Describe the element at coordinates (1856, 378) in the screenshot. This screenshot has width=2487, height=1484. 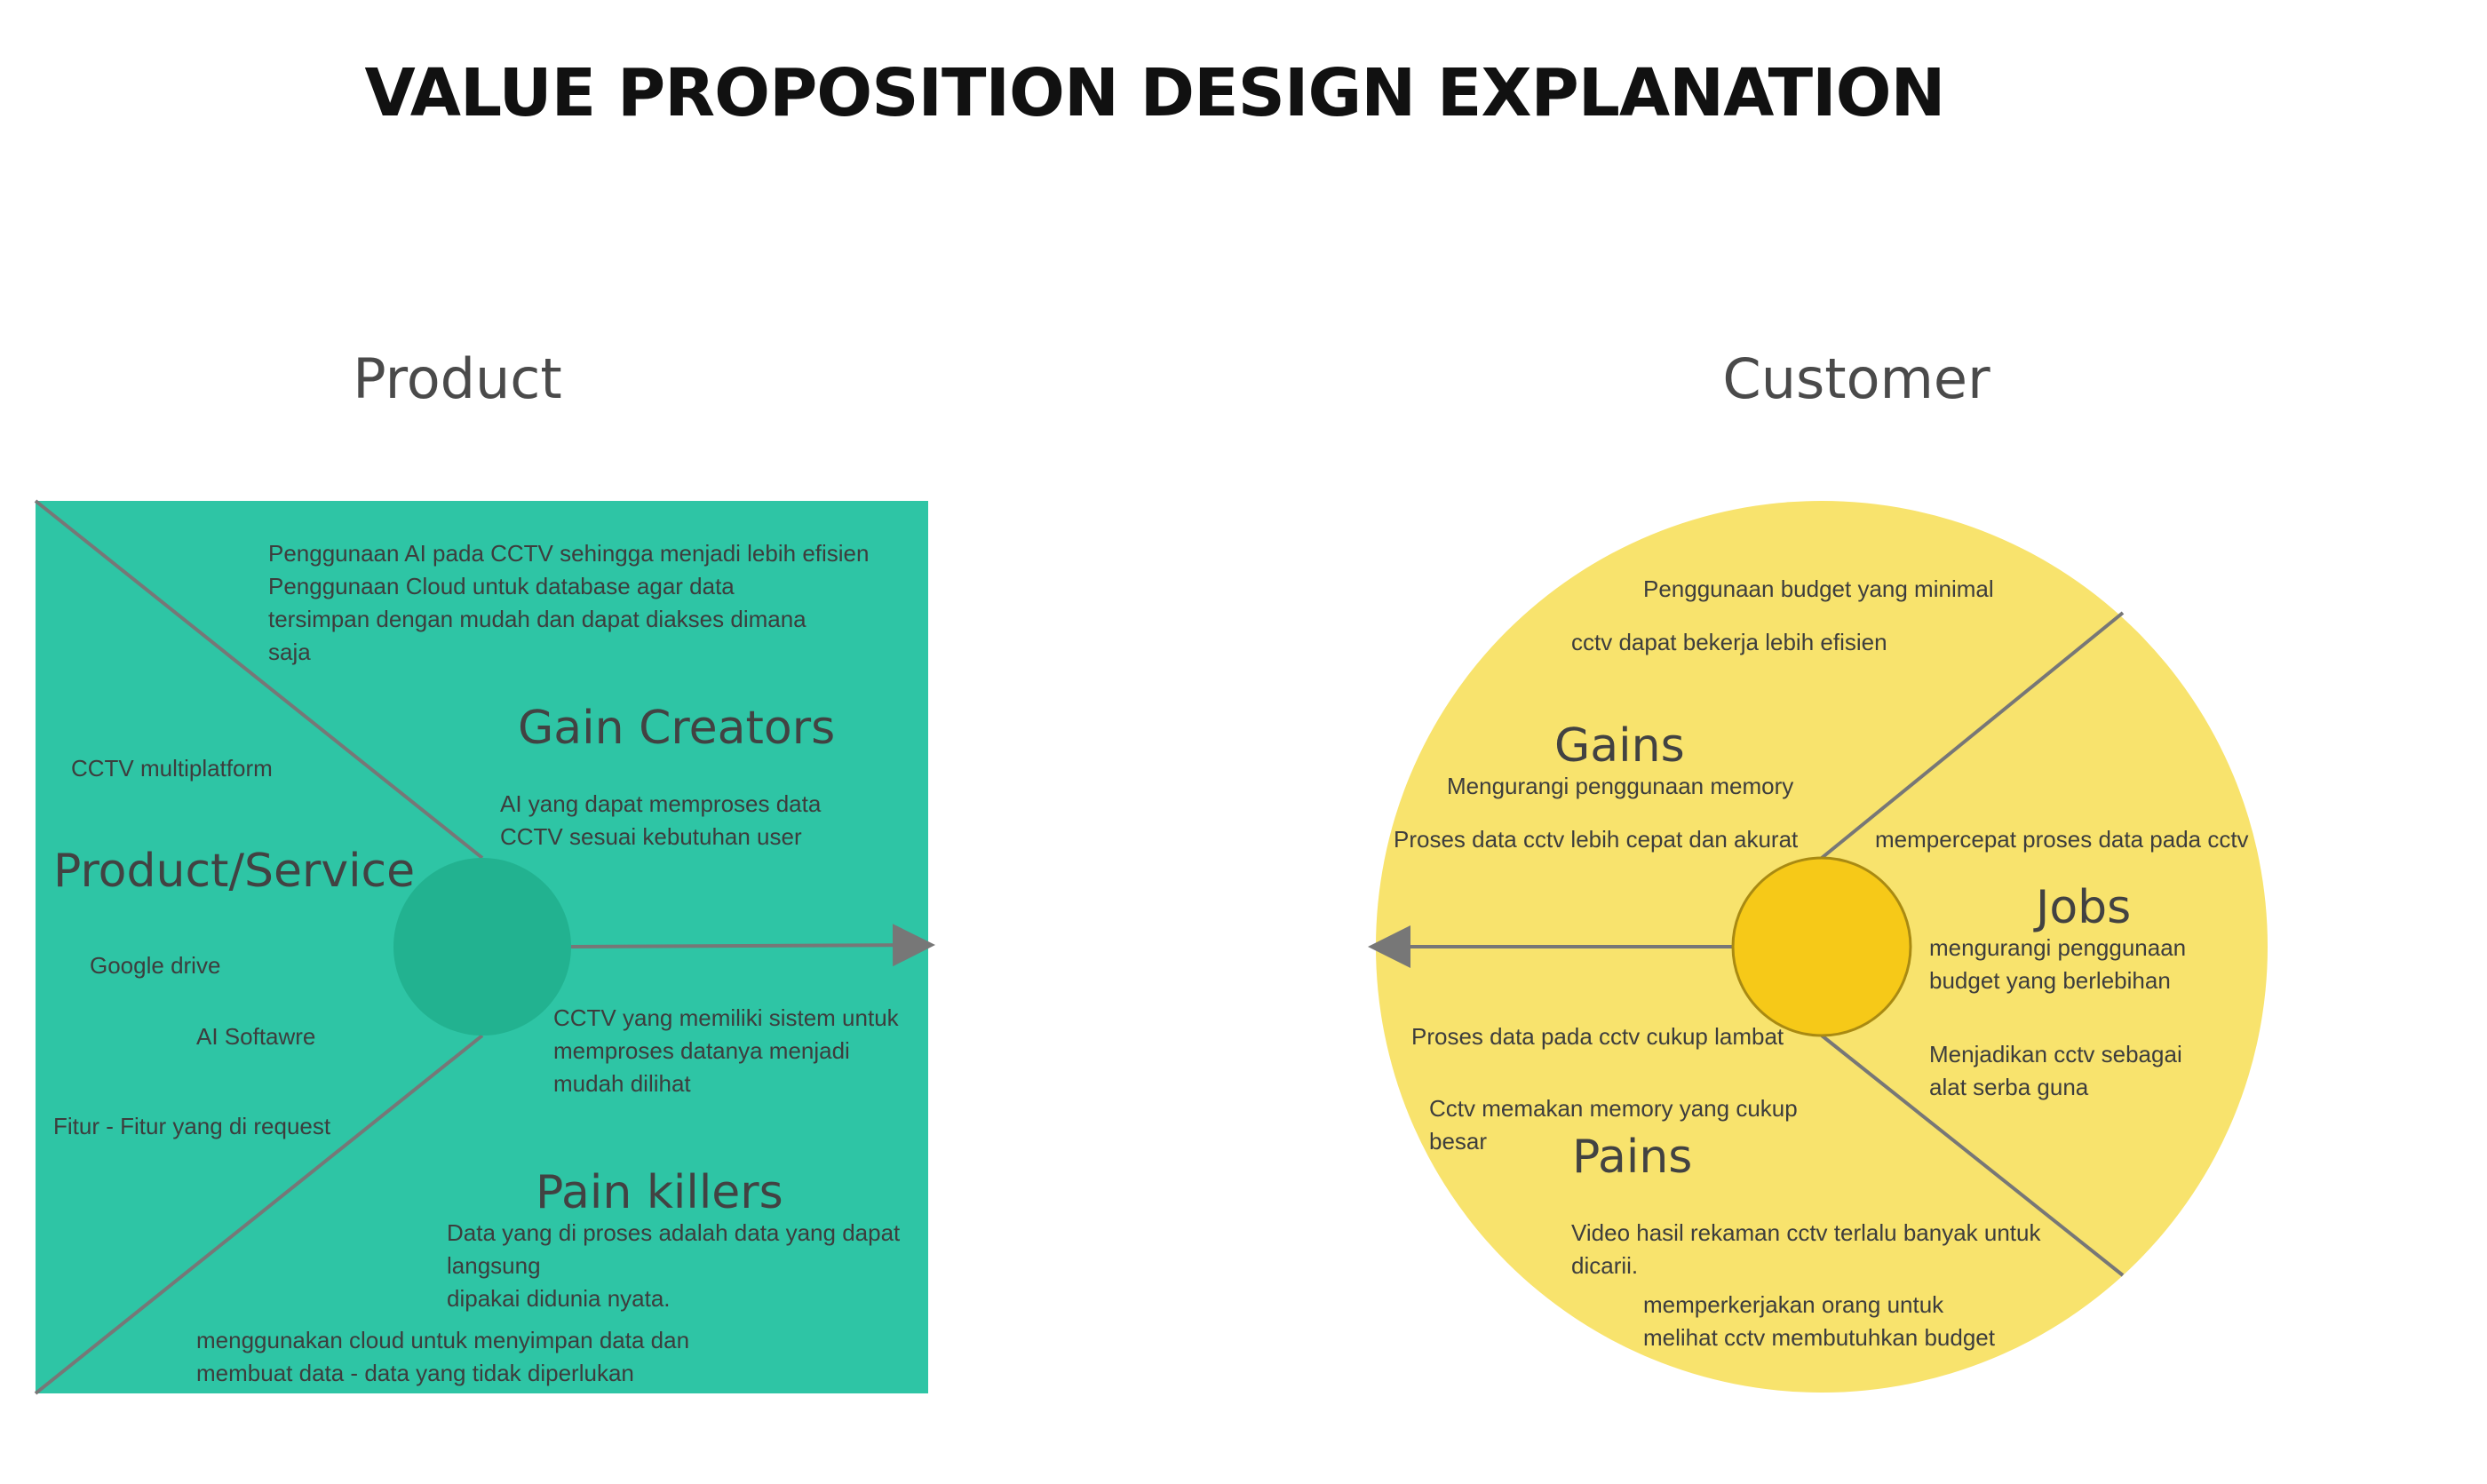
I see `customer-heading: Customer` at that location.